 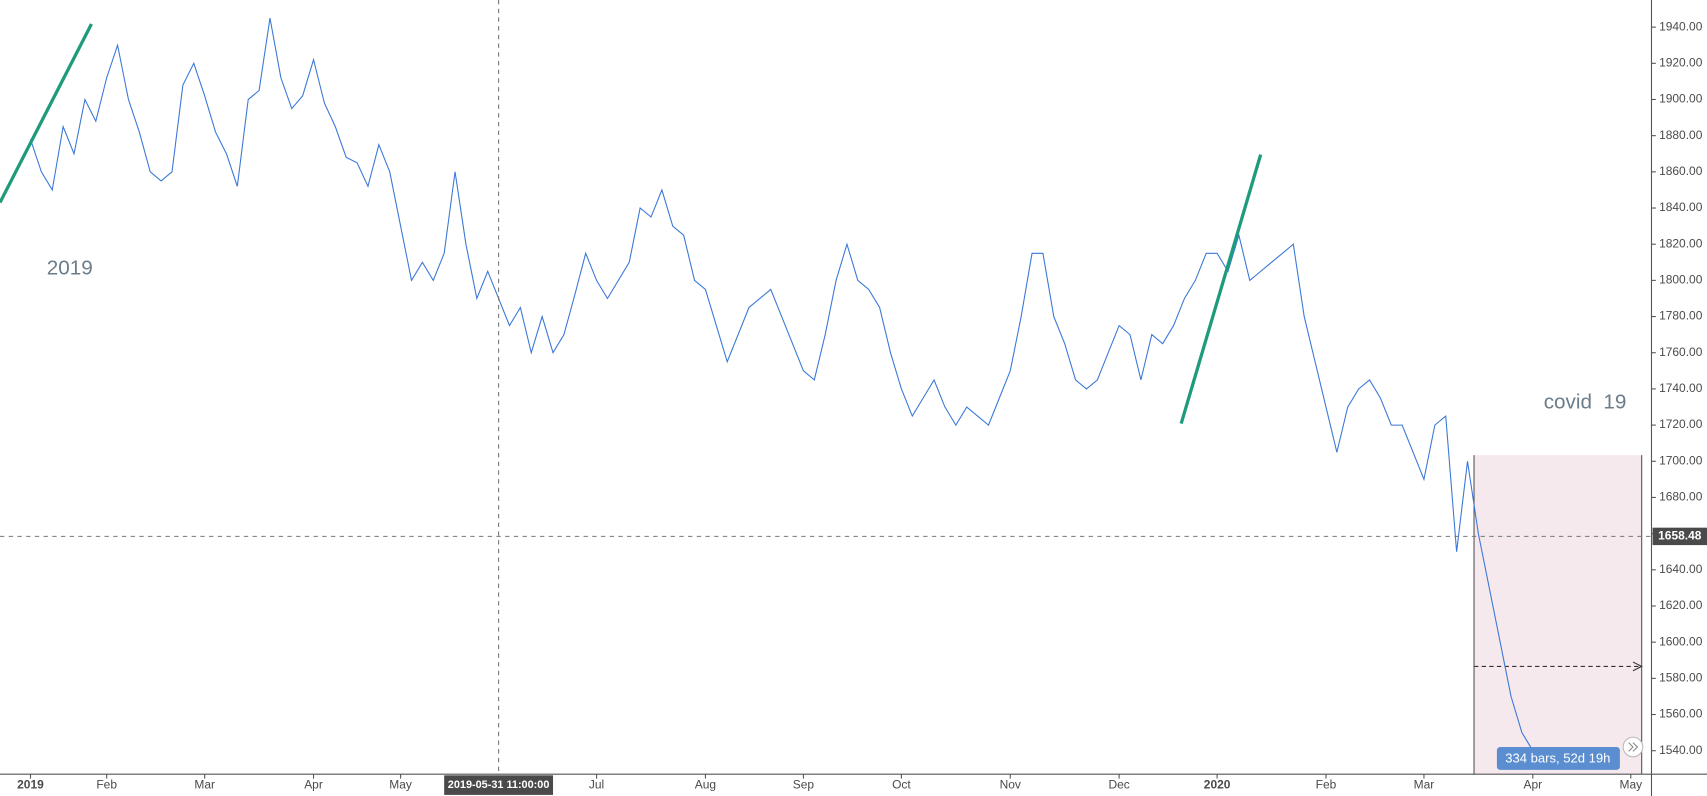 What do you see at coordinates (1633, 747) in the screenshot?
I see `scroll-icon` at bounding box center [1633, 747].